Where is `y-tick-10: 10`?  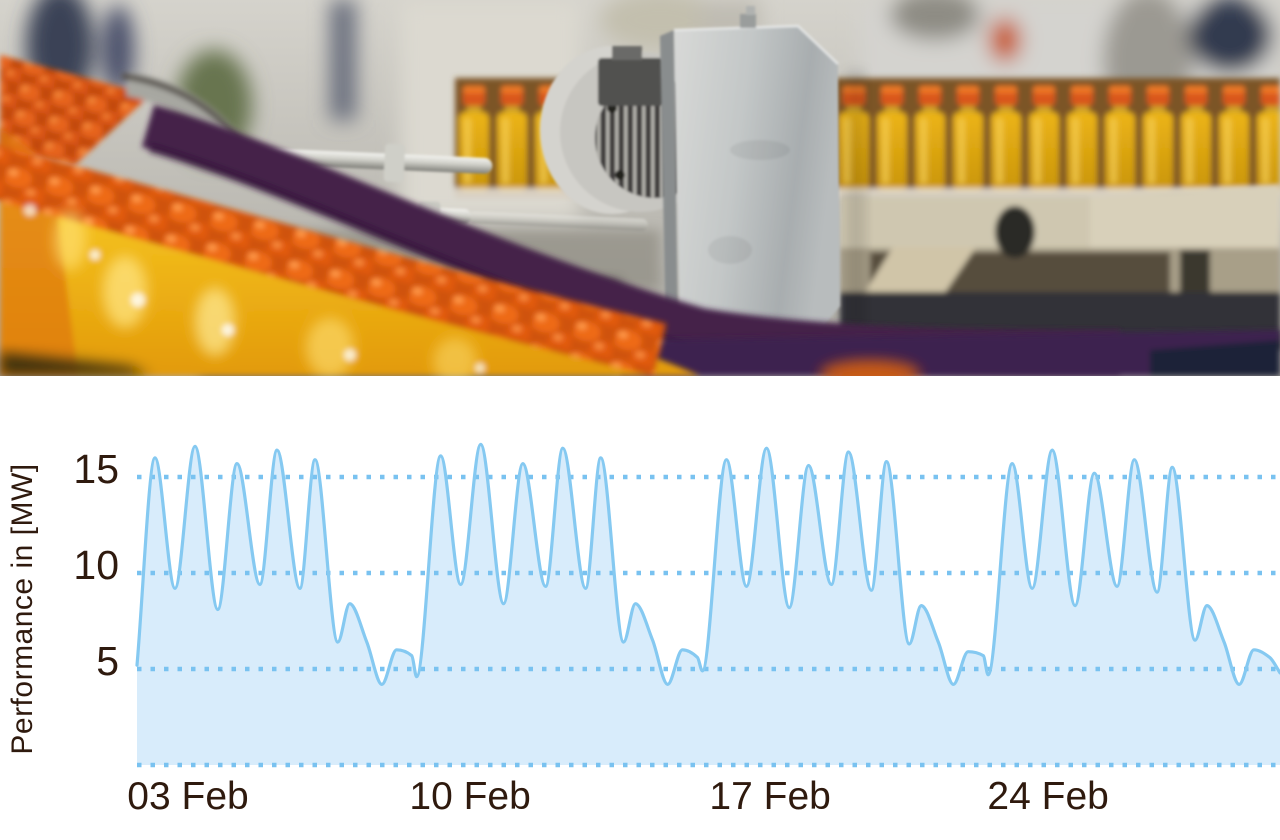 y-tick-10: 10 is located at coordinates (96, 565).